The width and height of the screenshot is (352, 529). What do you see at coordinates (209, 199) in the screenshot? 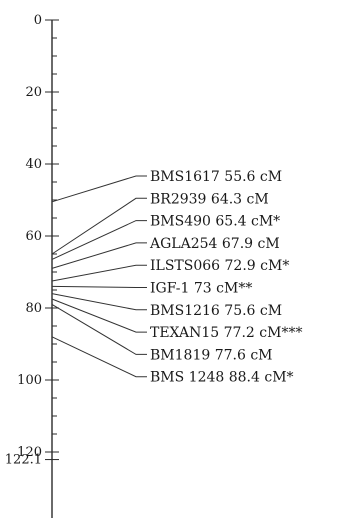
I see `marker-label: BR2939 64.3 cM` at bounding box center [209, 199].